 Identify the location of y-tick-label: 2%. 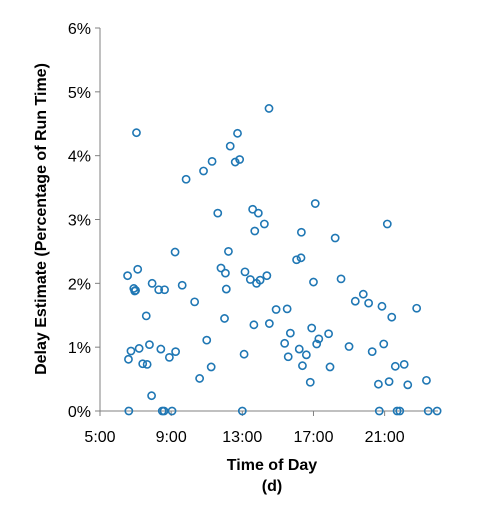
(79, 284).